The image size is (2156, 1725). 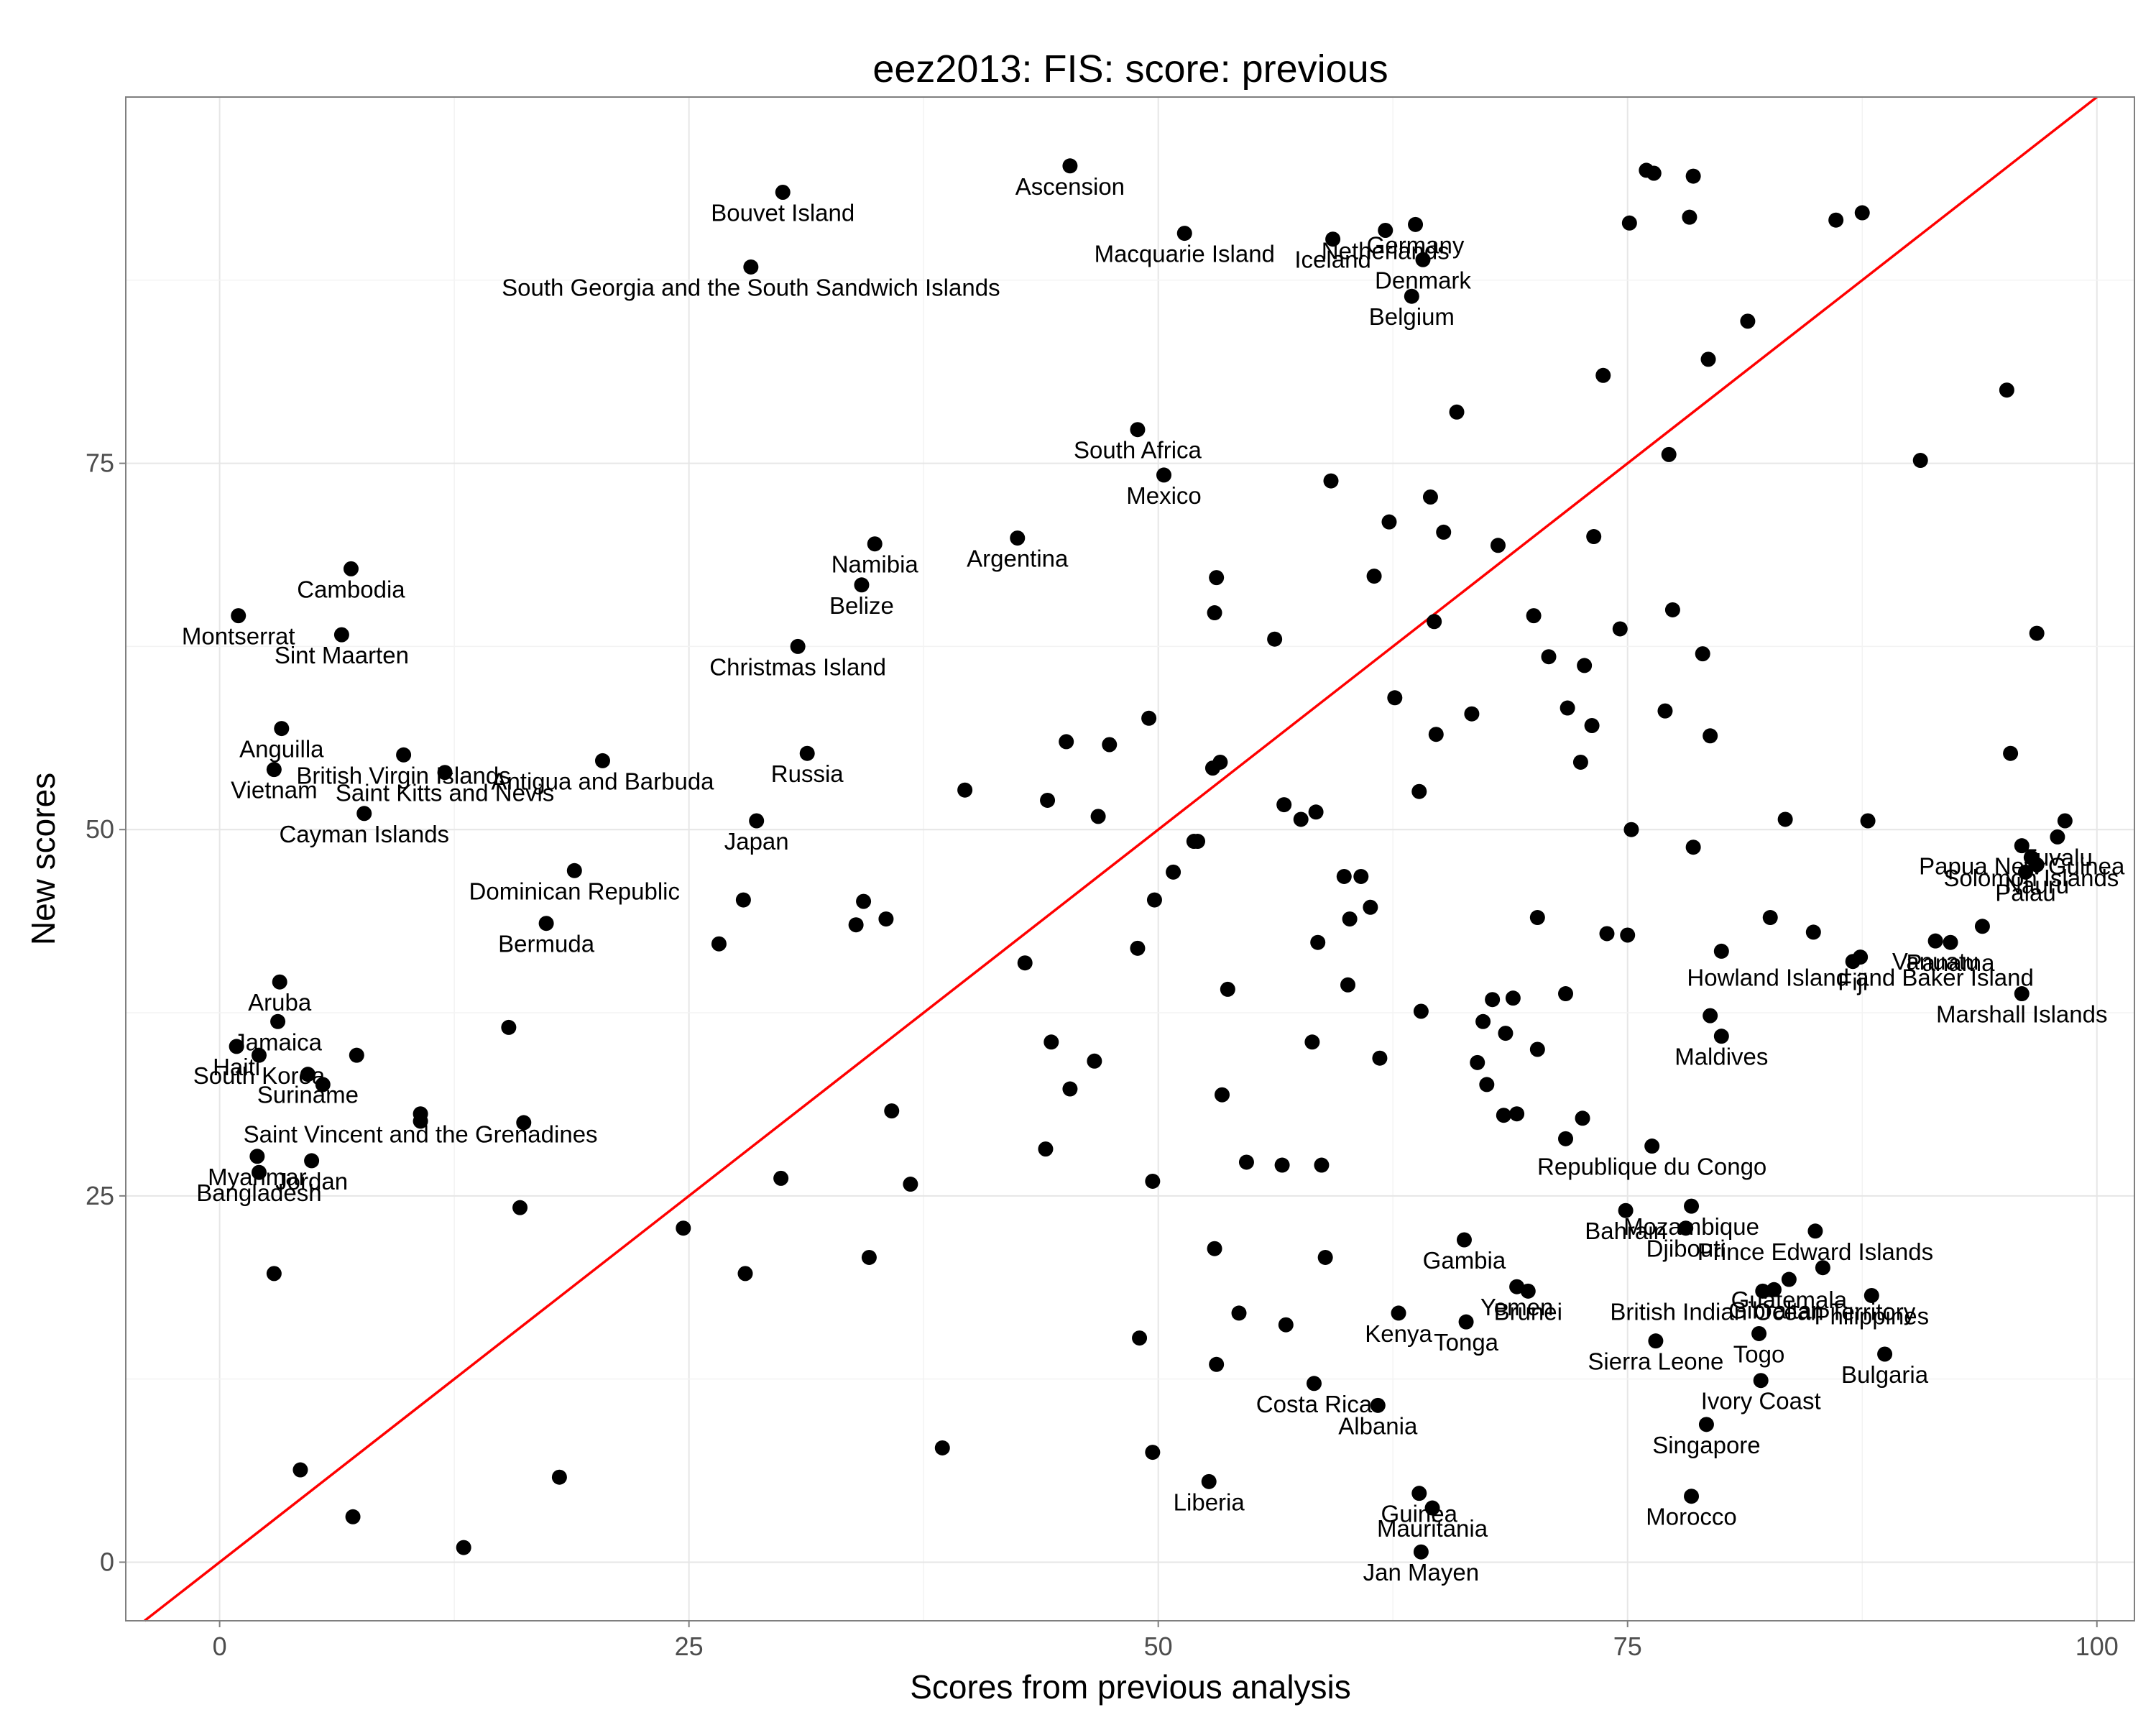 What do you see at coordinates (1164, 495) in the screenshot?
I see `point-label: Mexico` at bounding box center [1164, 495].